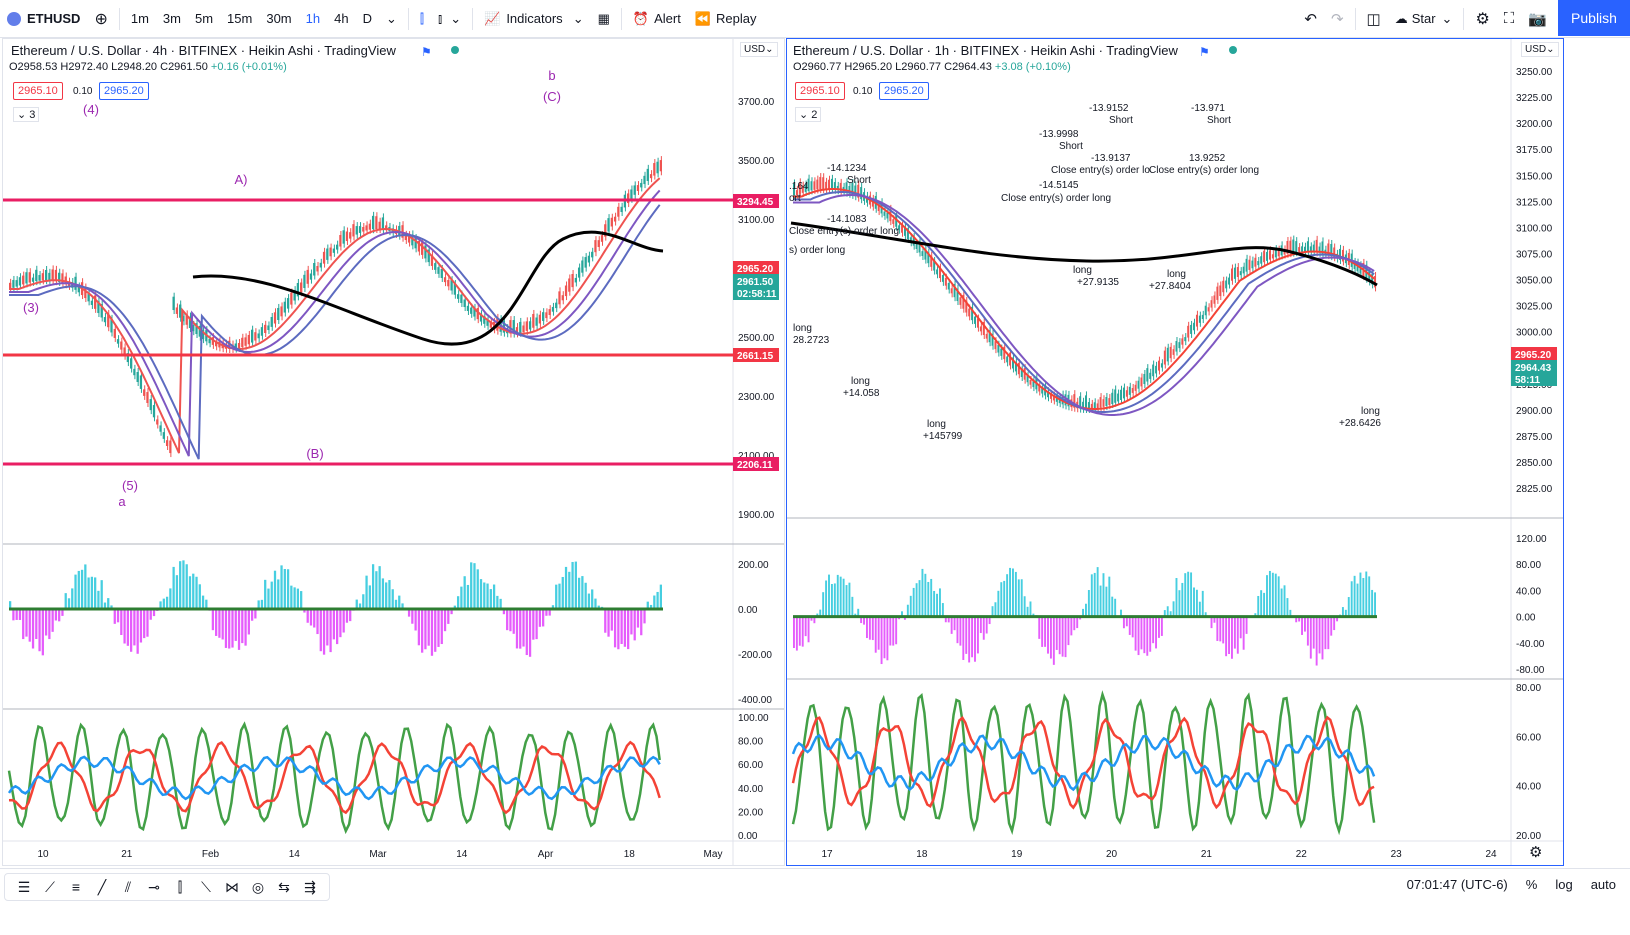 The height and width of the screenshot is (935, 1630). I want to click on line-tool-icon: ╱, so click(102, 886).